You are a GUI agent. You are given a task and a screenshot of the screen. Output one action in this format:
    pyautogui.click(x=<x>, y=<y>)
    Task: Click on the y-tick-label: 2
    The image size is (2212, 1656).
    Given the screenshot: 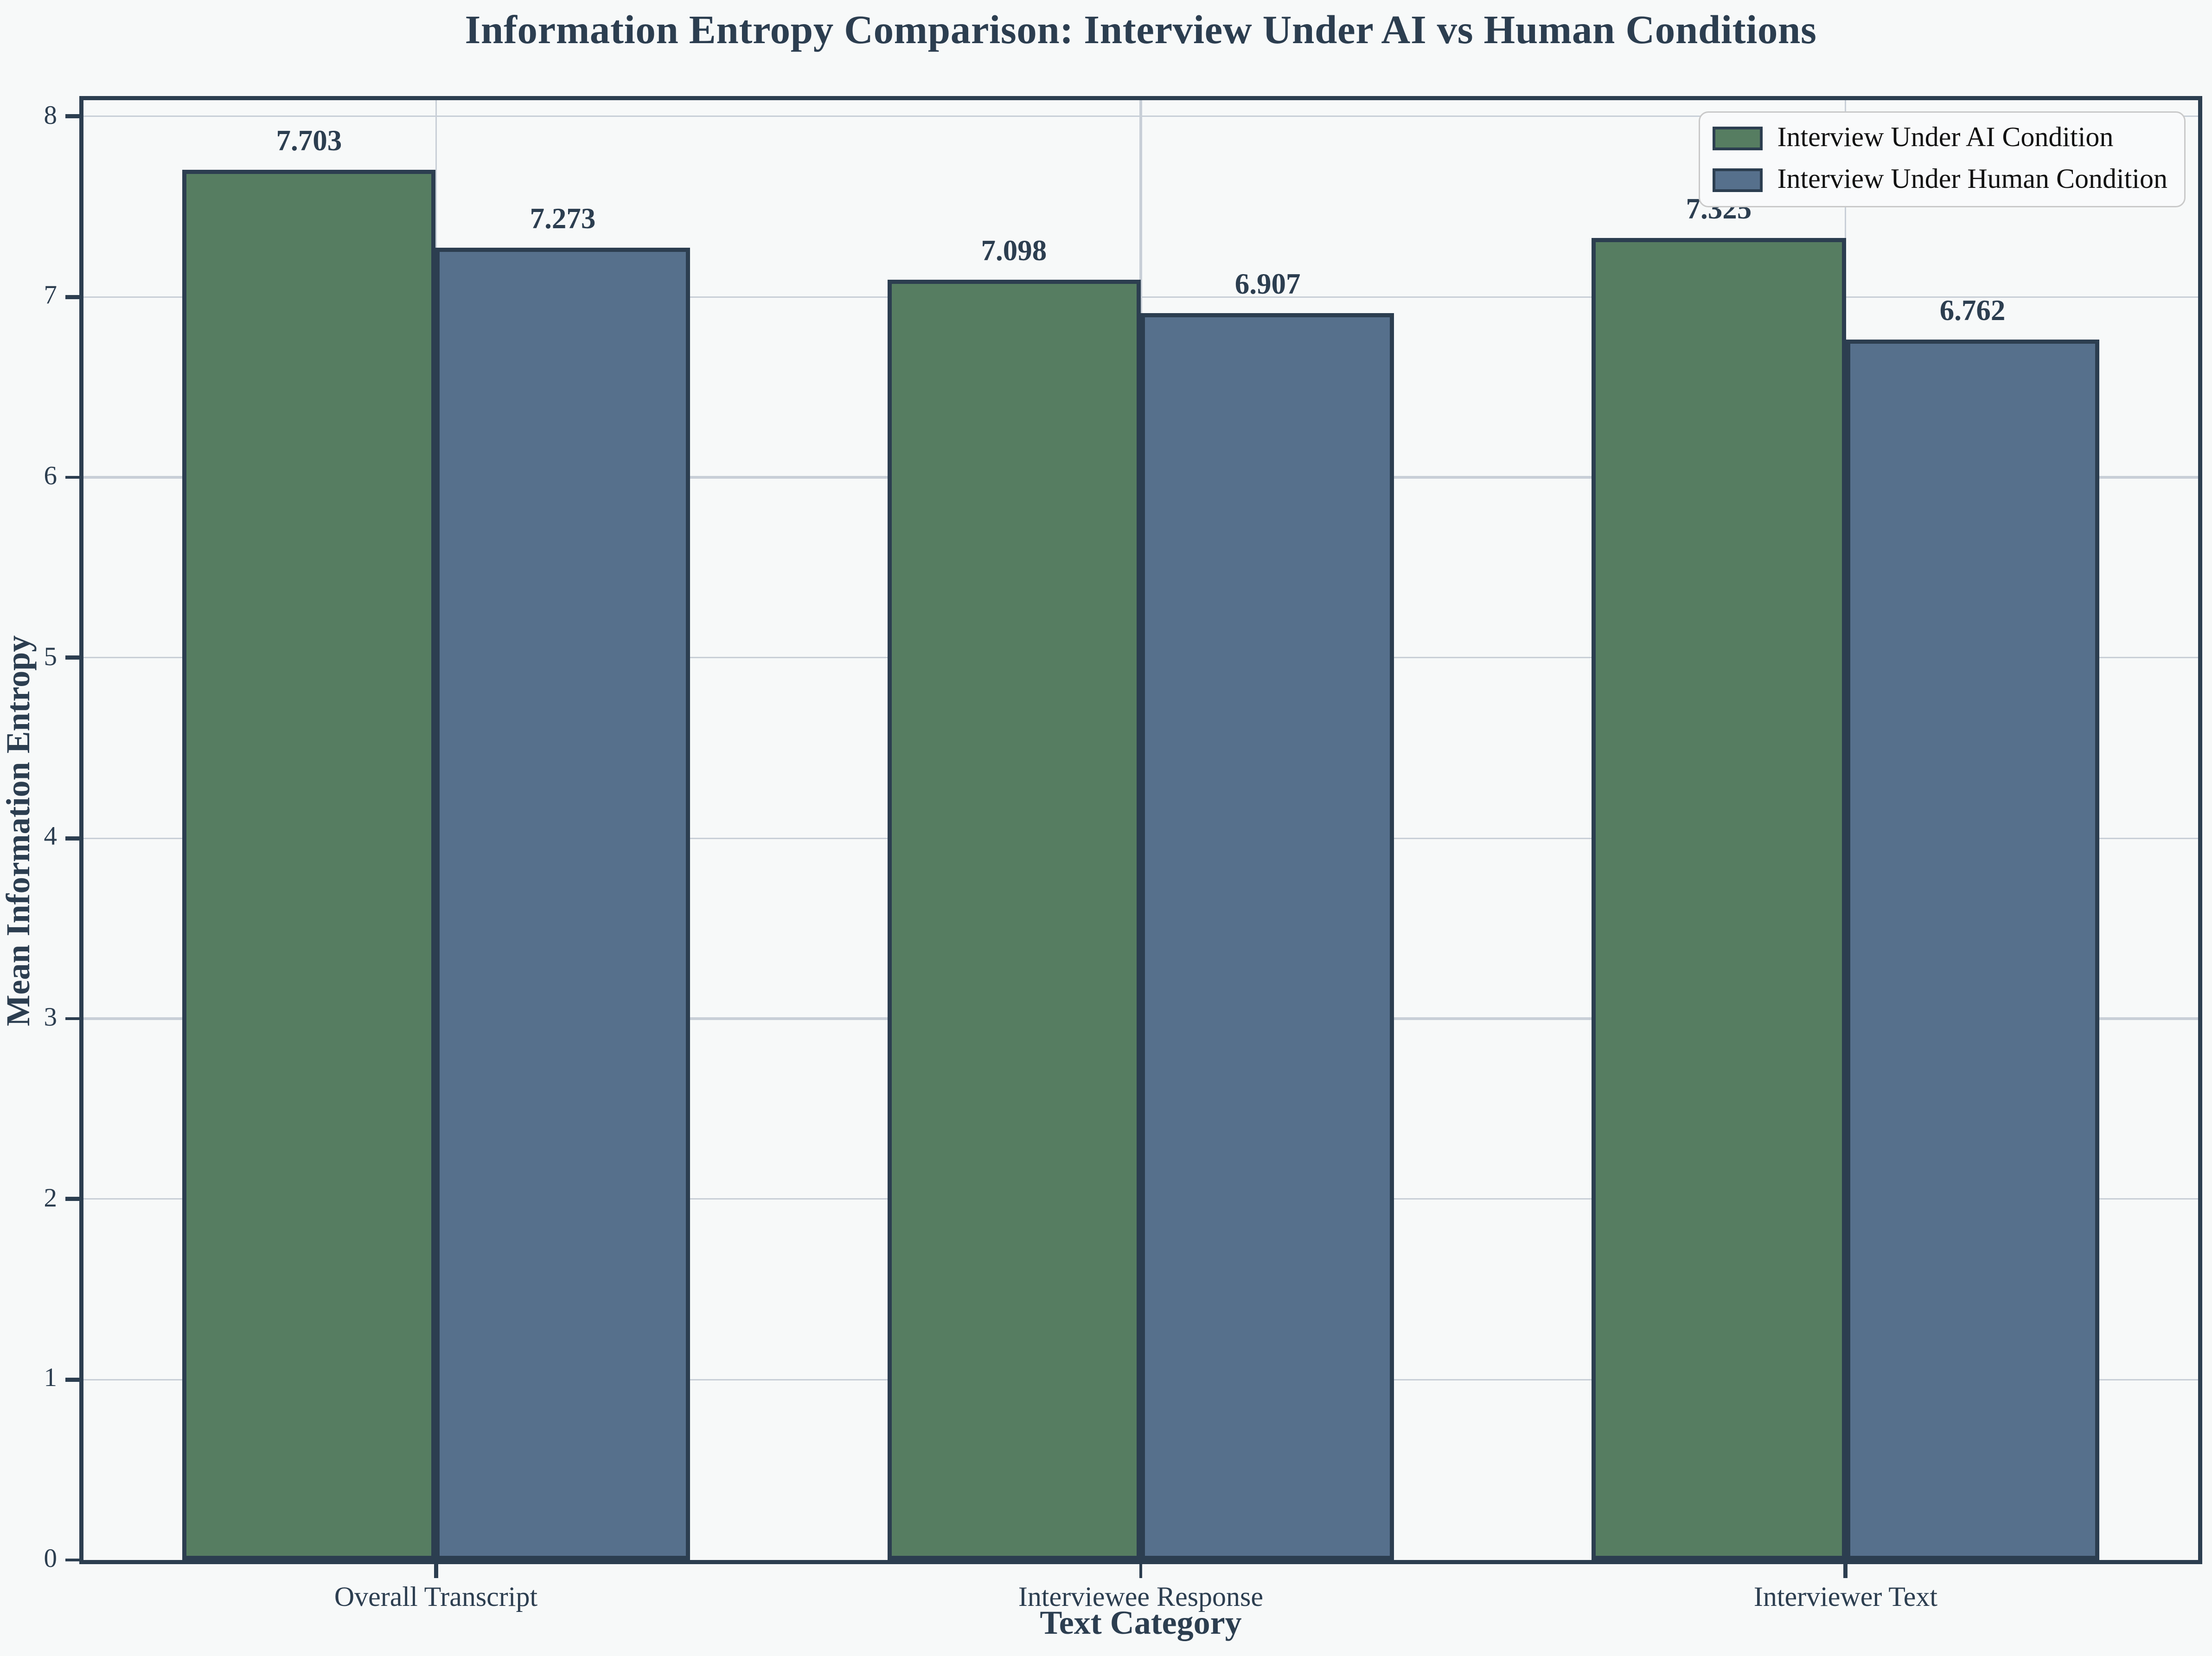 What is the action you would take?
    pyautogui.click(x=51, y=1198)
    